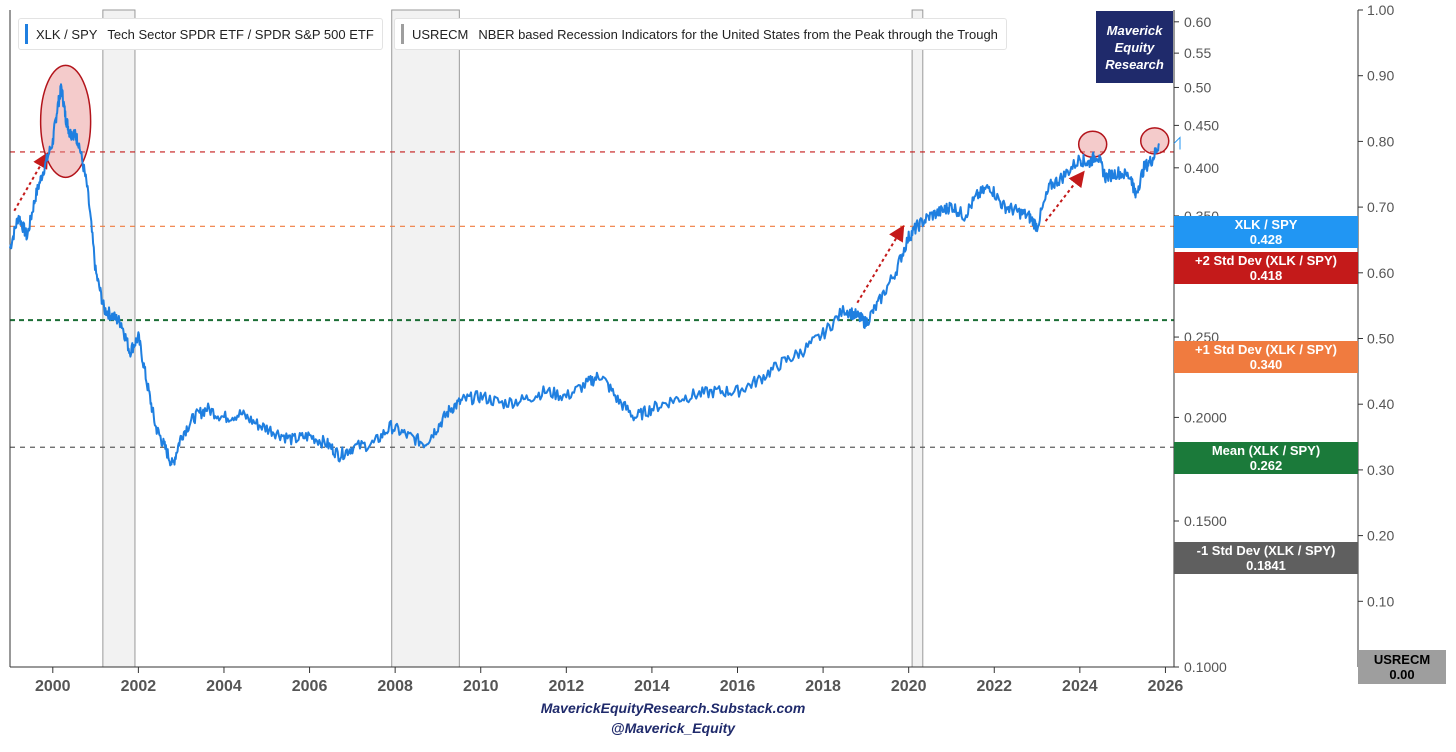 This screenshot has height=752, width=1456. I want to click on usrec-badge: USRECM 0.00, so click(1402, 667).